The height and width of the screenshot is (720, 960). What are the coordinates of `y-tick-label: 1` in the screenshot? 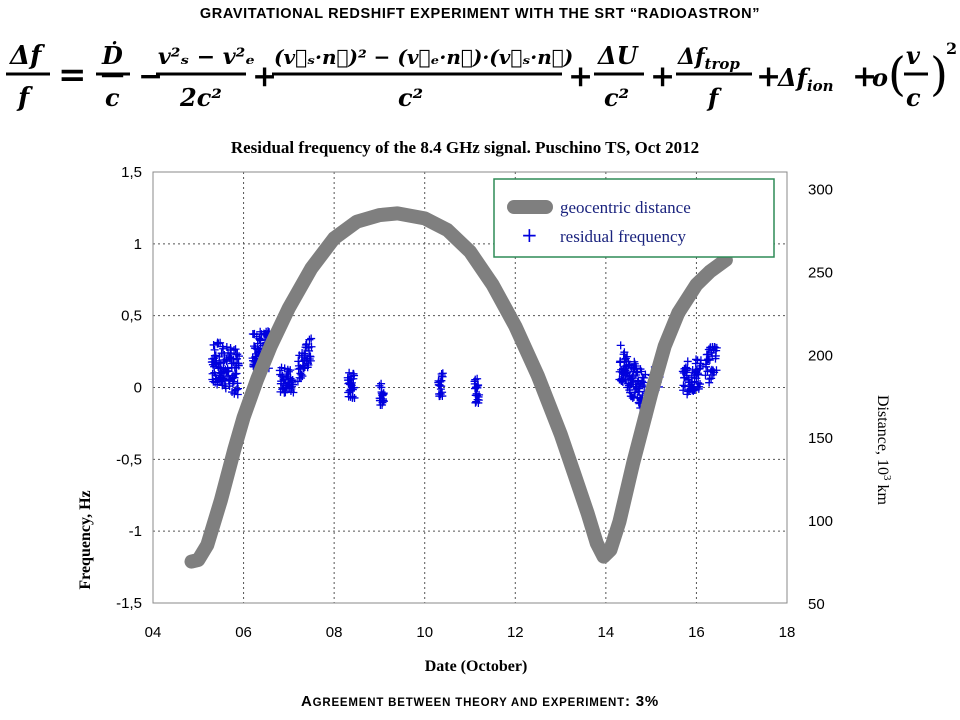 It's located at (138, 244).